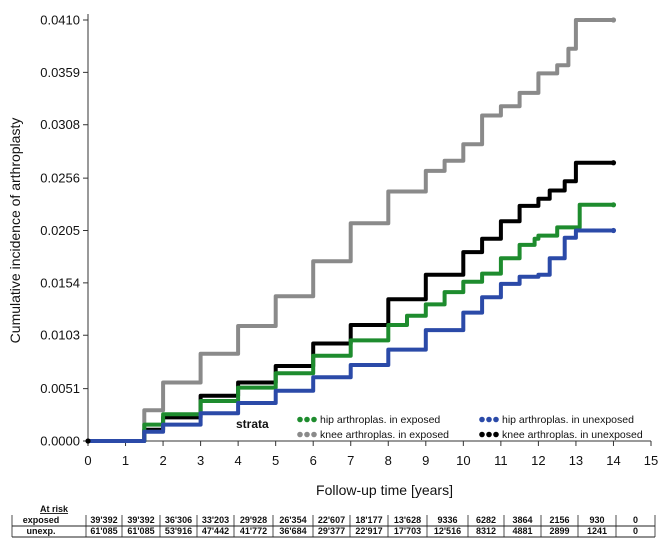  Describe the element at coordinates (292, 520) in the screenshot. I see `at-risk-cell: 26'354` at that location.